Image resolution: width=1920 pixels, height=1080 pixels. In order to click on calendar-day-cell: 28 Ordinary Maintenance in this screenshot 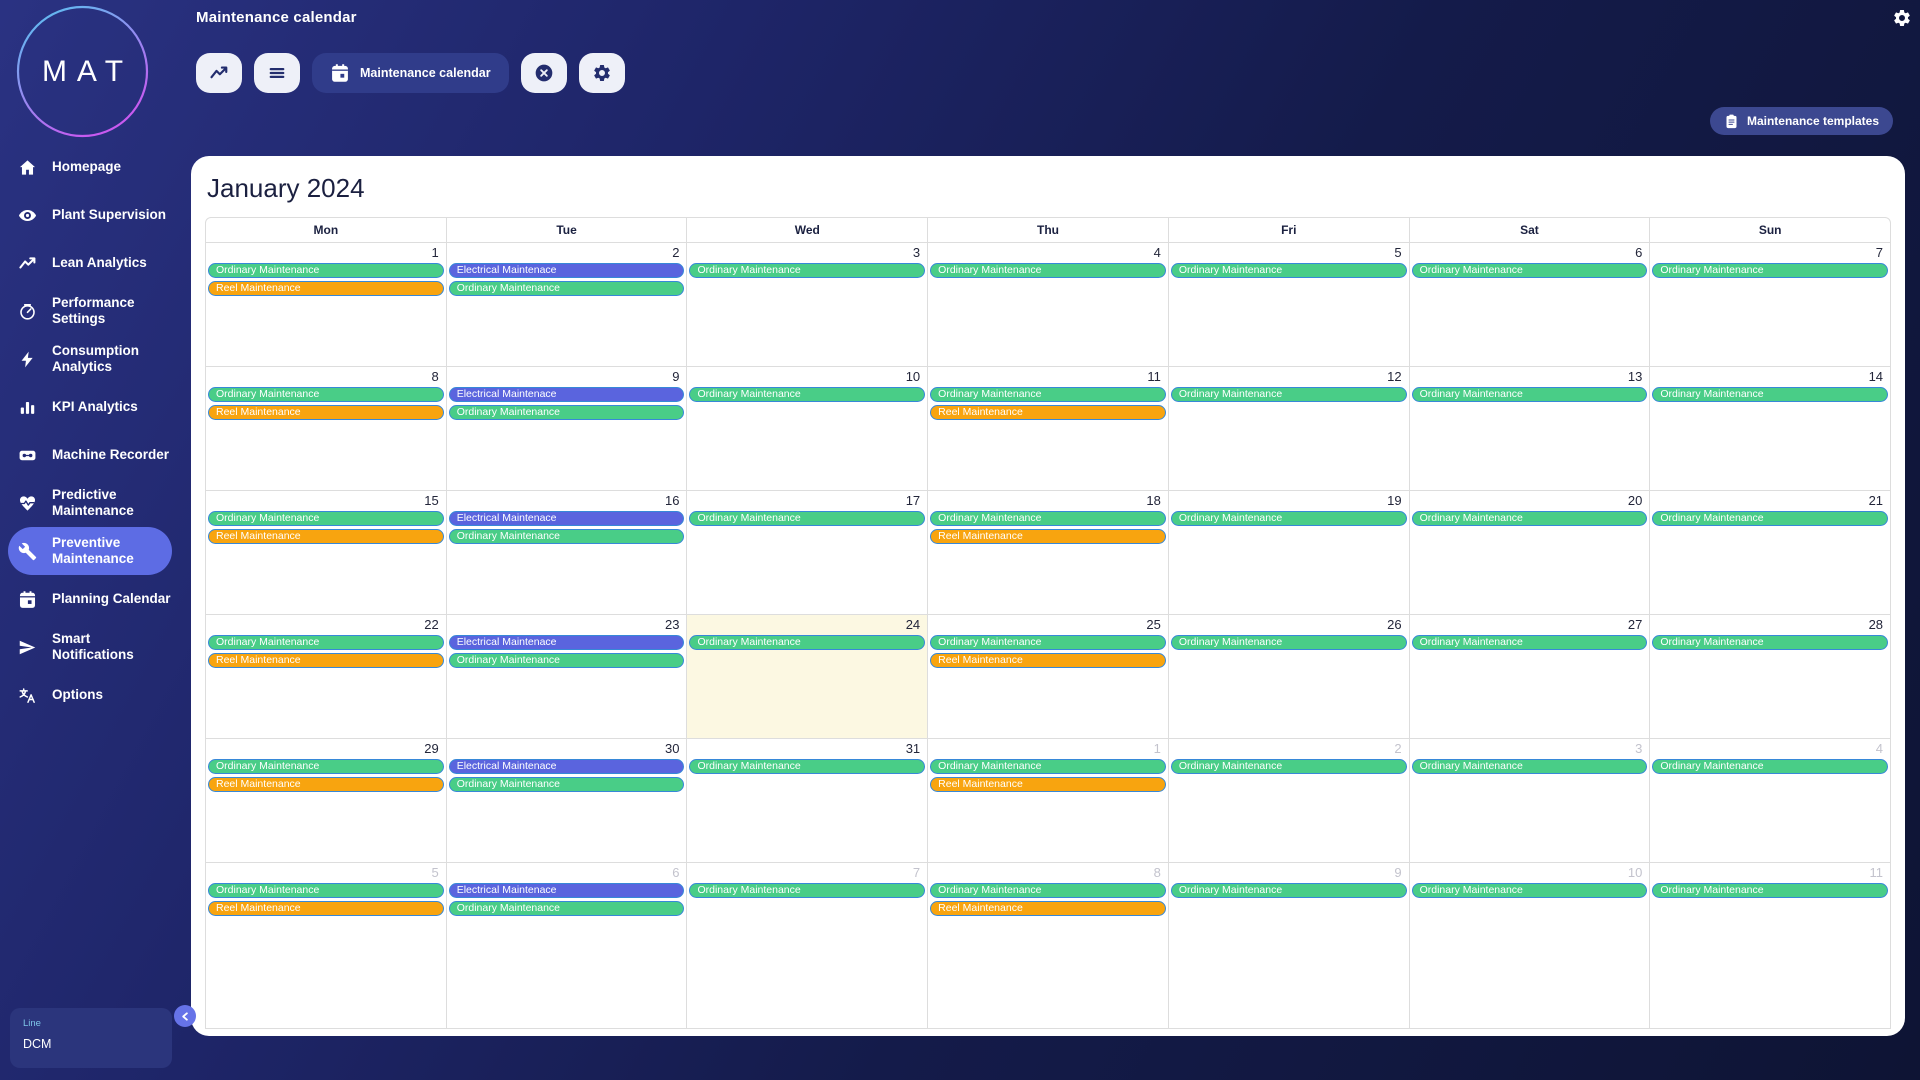, I will do `click(1770, 676)`.